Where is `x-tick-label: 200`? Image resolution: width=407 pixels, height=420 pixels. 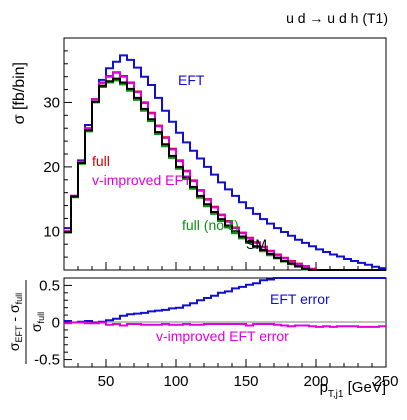
x-tick-label: 200 is located at coordinates (315, 381).